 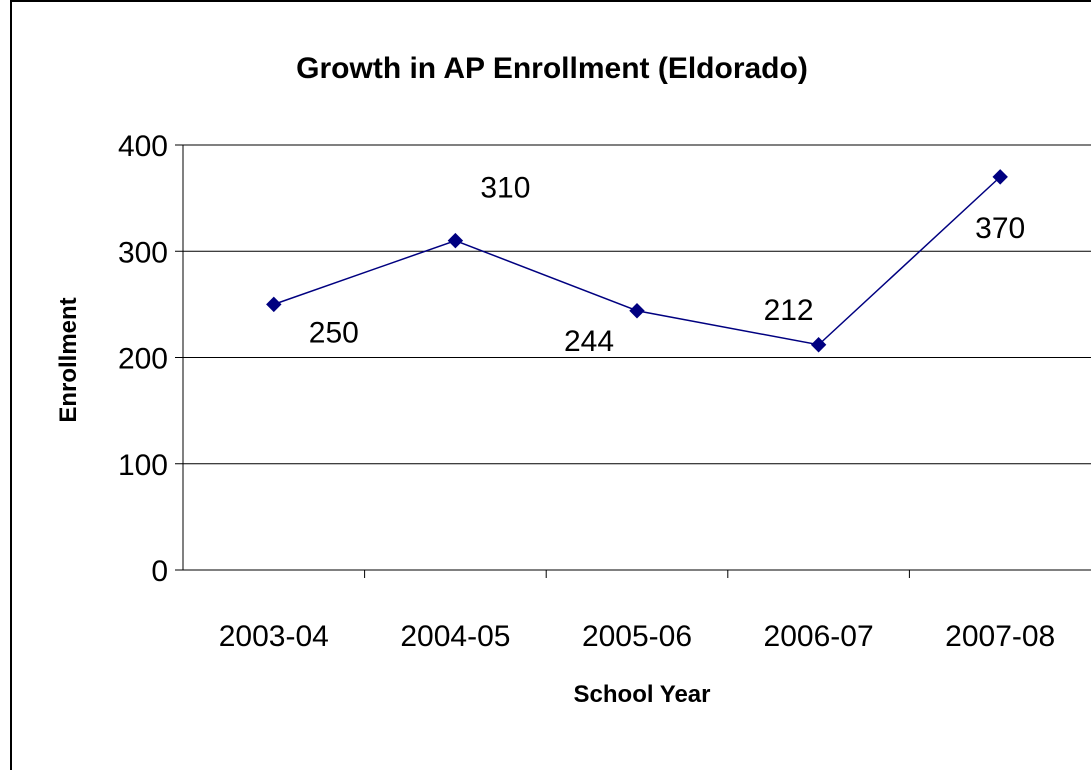 What do you see at coordinates (589, 341) in the screenshot?
I see `data-label: 244` at bounding box center [589, 341].